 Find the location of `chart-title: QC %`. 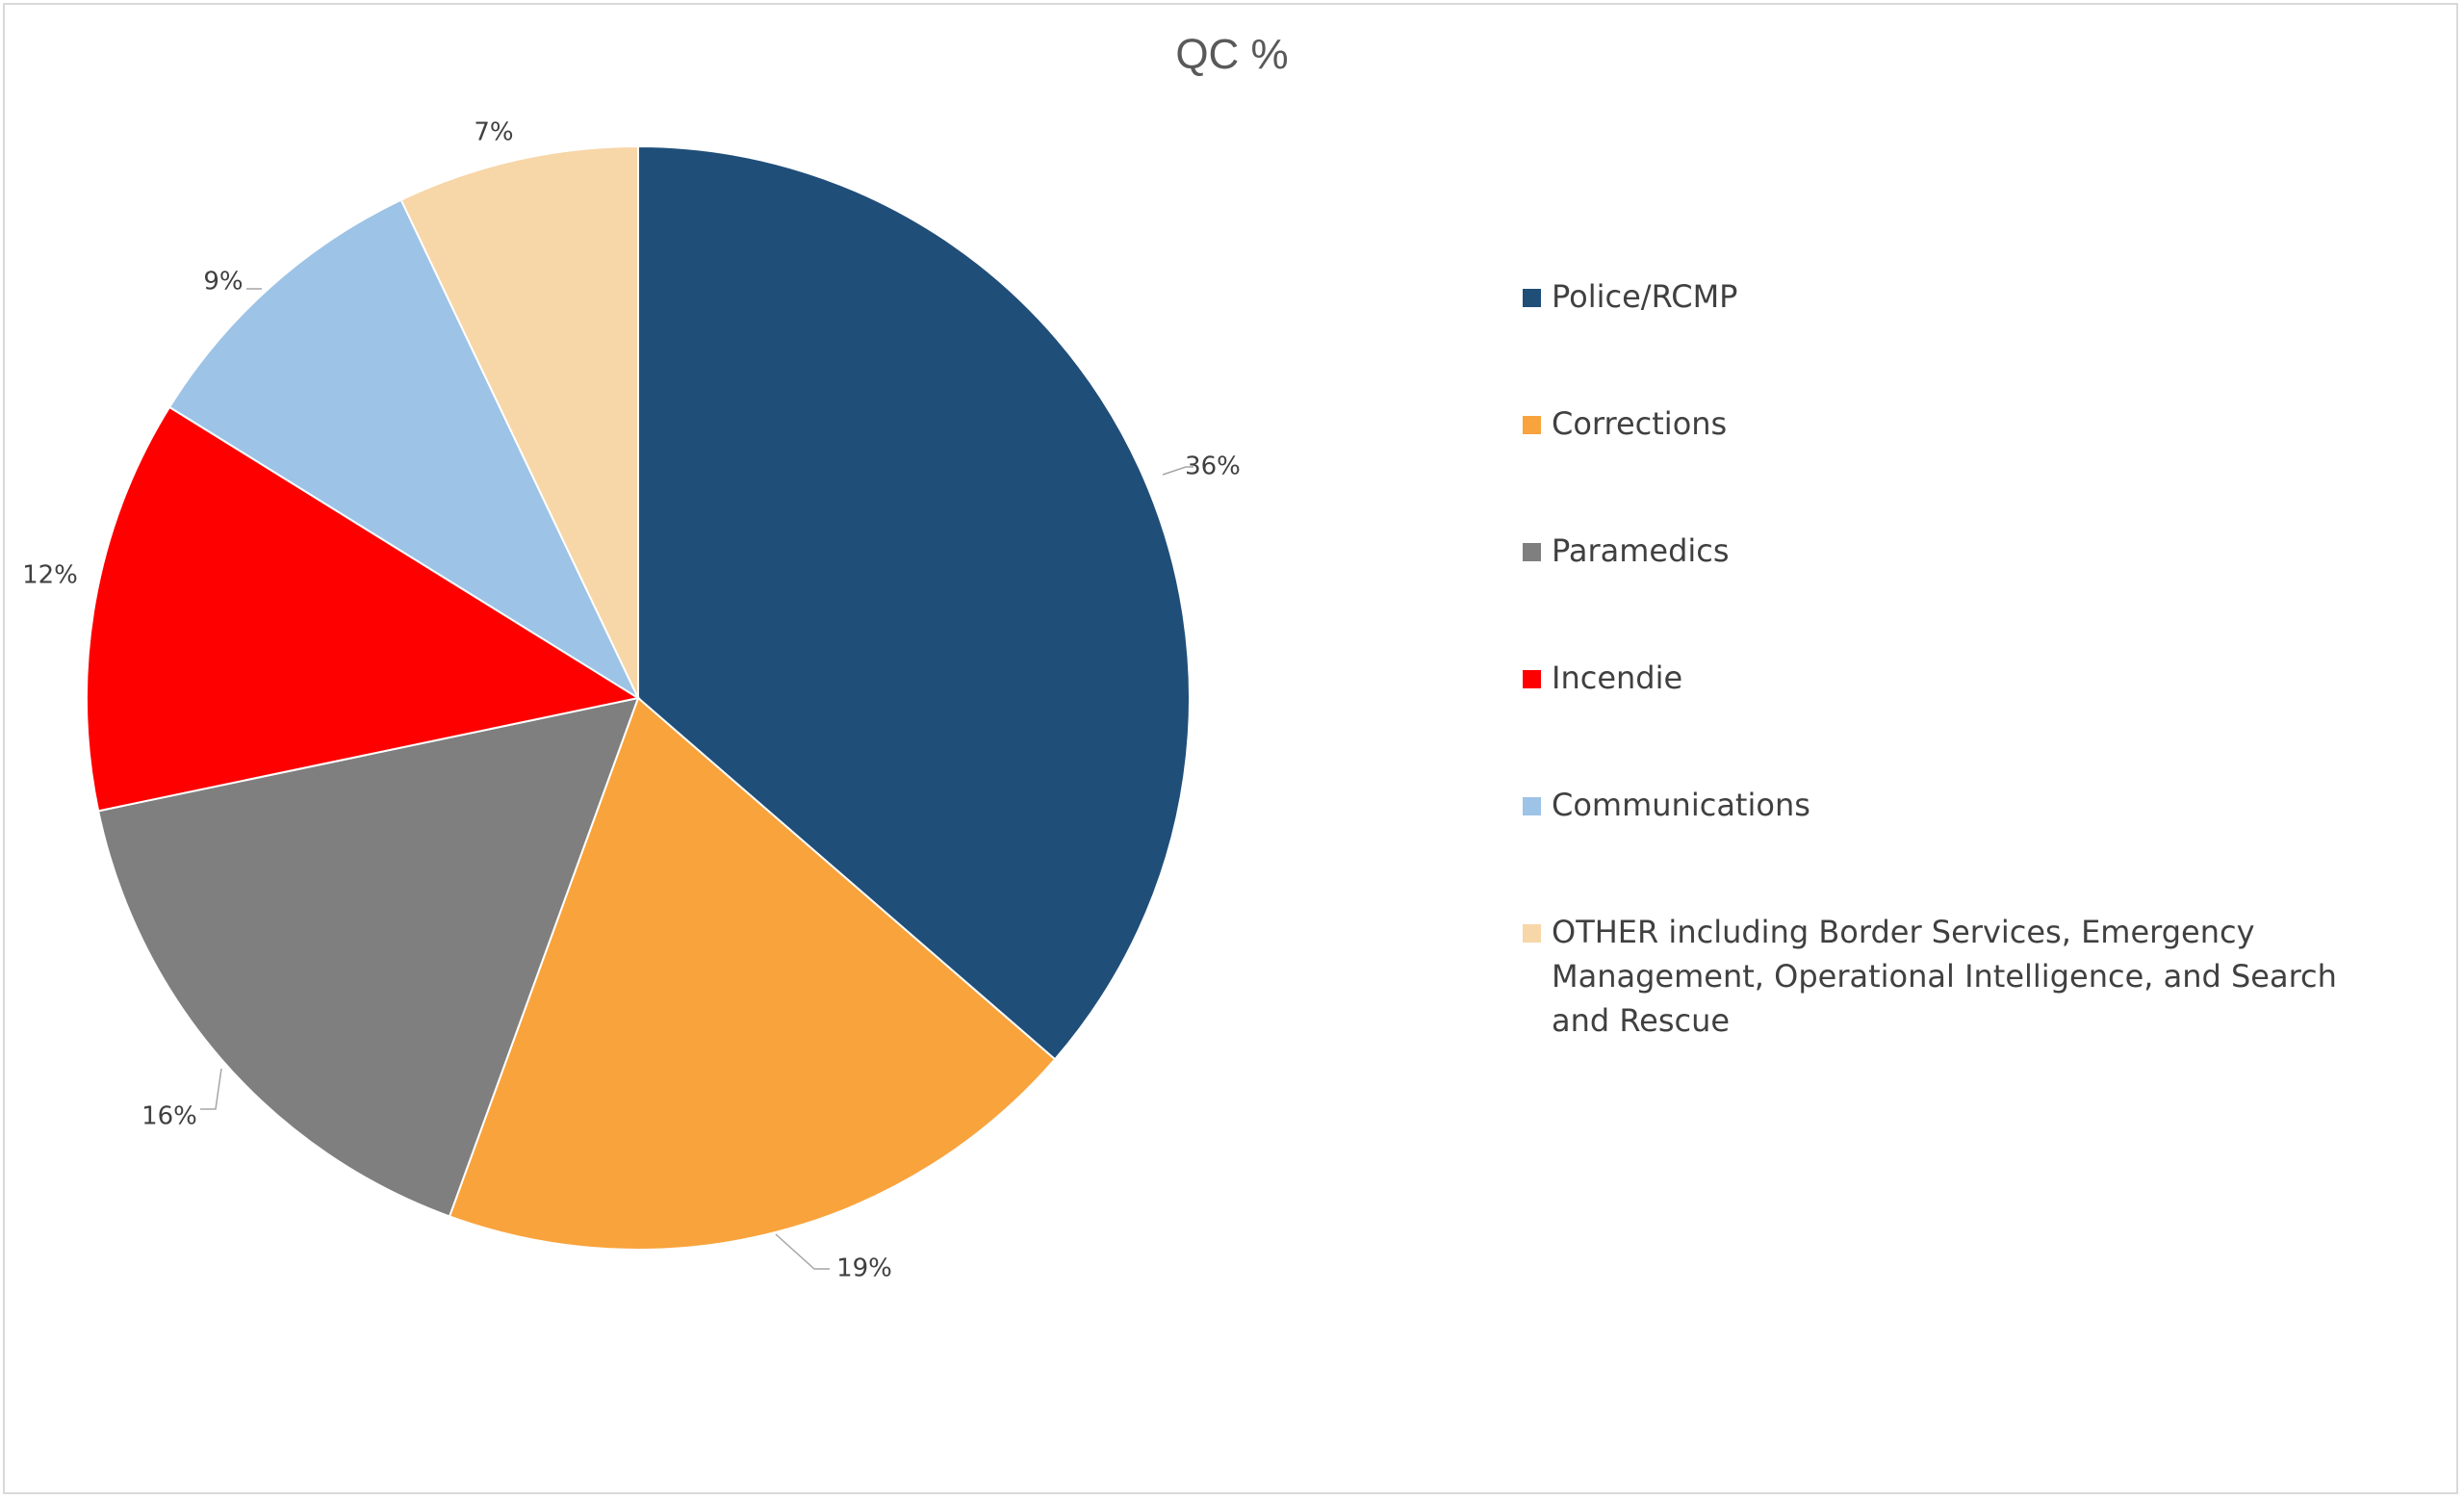

chart-title: QC % is located at coordinates (1232, 54).